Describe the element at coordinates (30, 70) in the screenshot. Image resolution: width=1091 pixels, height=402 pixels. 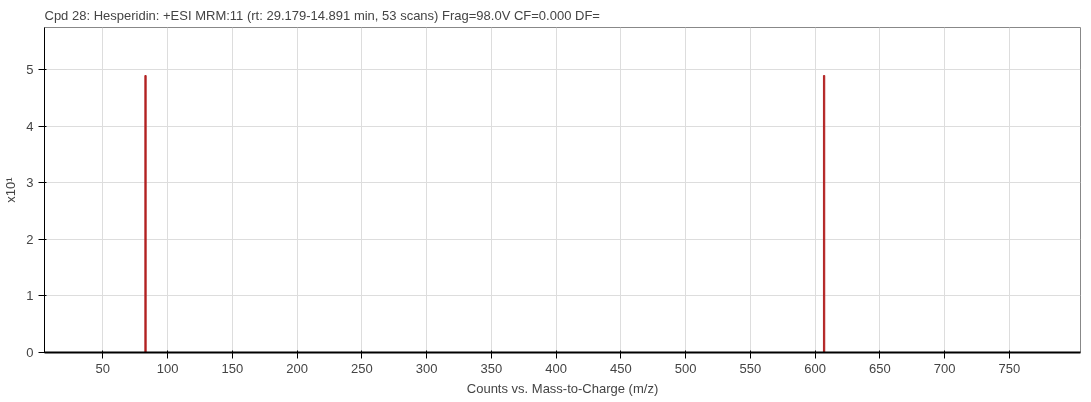
I see `y-tick-label: 5` at that location.